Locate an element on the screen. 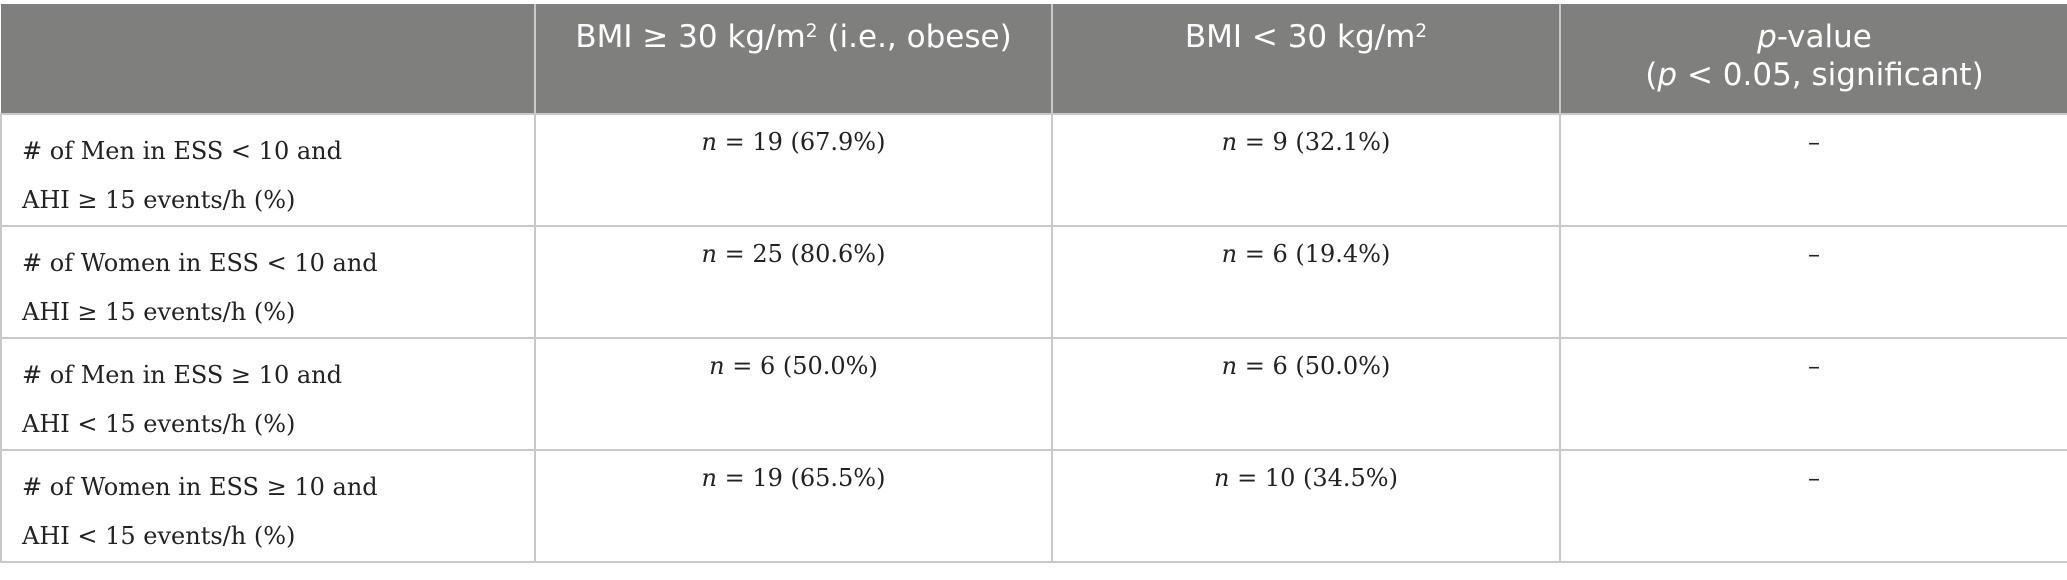  row-label-line1: # of Men in ESS < 10 and is located at coordinates (182, 151).